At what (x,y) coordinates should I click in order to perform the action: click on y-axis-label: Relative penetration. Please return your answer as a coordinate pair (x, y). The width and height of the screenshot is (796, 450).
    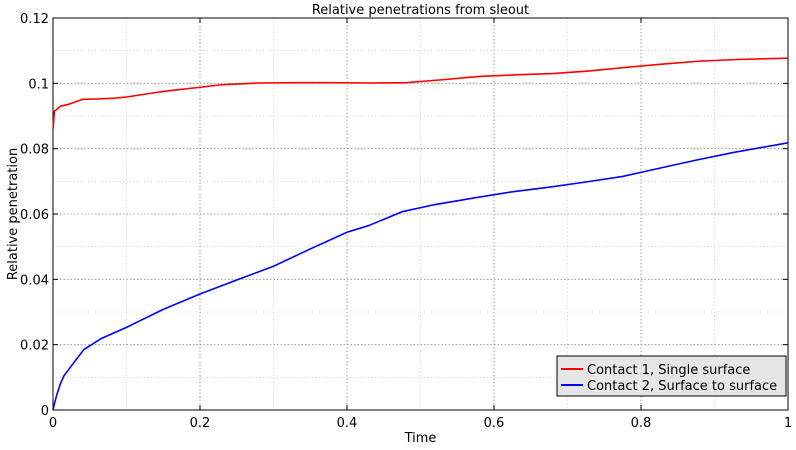
    Looking at the image, I should click on (13, 214).